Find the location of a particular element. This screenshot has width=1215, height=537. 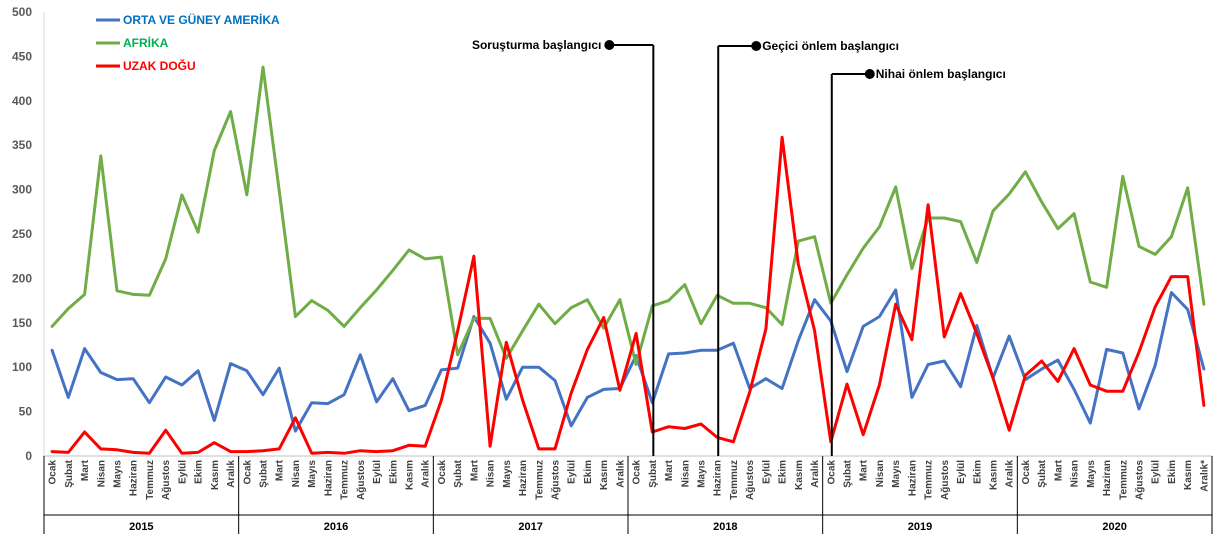

y-axis: 0 50 100 150 200 250 300 350 400 450 500 is located at coordinates (28, 234).